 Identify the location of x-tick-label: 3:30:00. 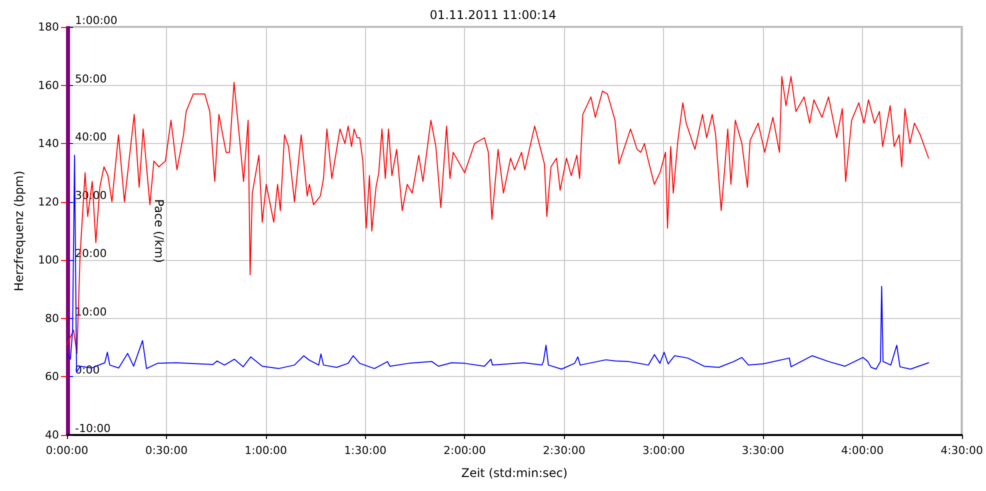
(763, 450).